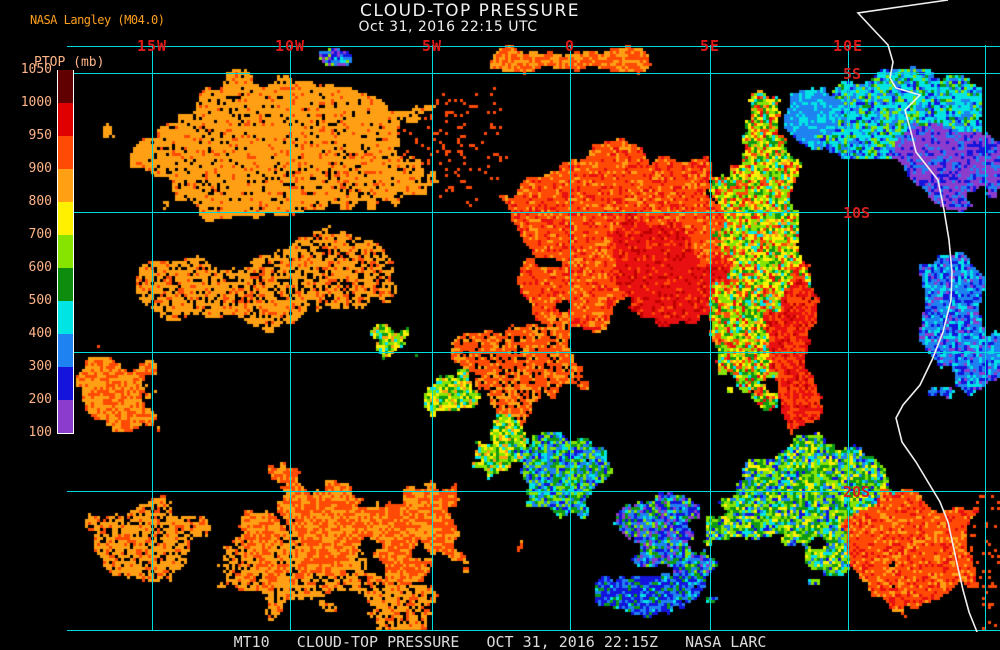 The image size is (1000, 650). I want to click on colorbar-tick: 200, so click(40, 399).